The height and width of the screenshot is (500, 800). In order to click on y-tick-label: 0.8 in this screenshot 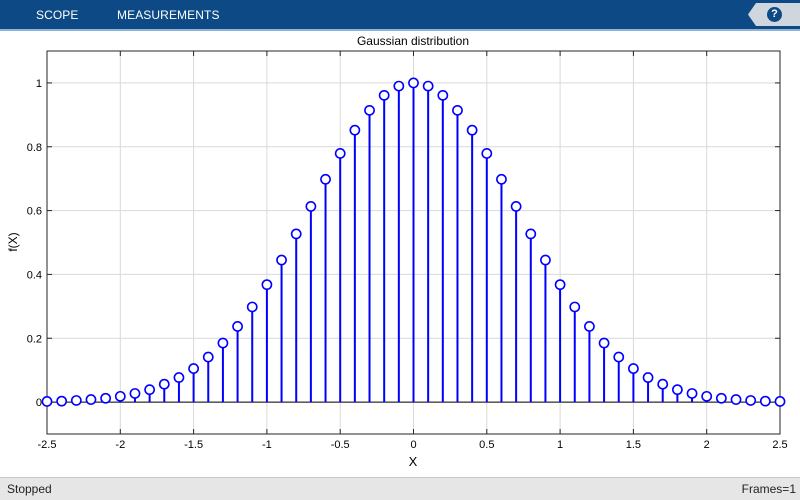, I will do `click(34, 148)`.